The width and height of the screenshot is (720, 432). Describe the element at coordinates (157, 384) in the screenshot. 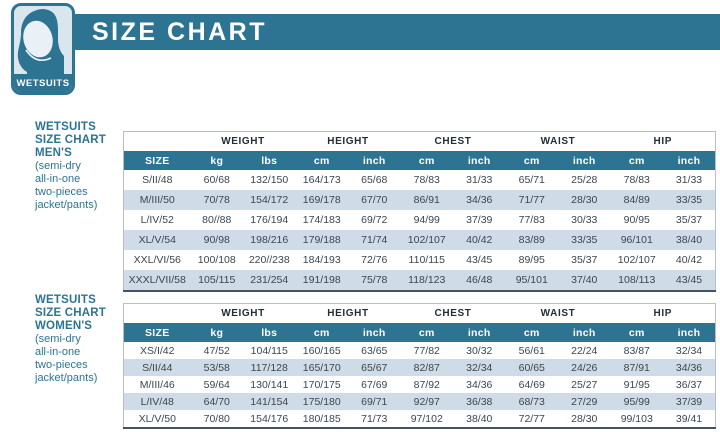

I see `size-cell: M/III/46` at that location.